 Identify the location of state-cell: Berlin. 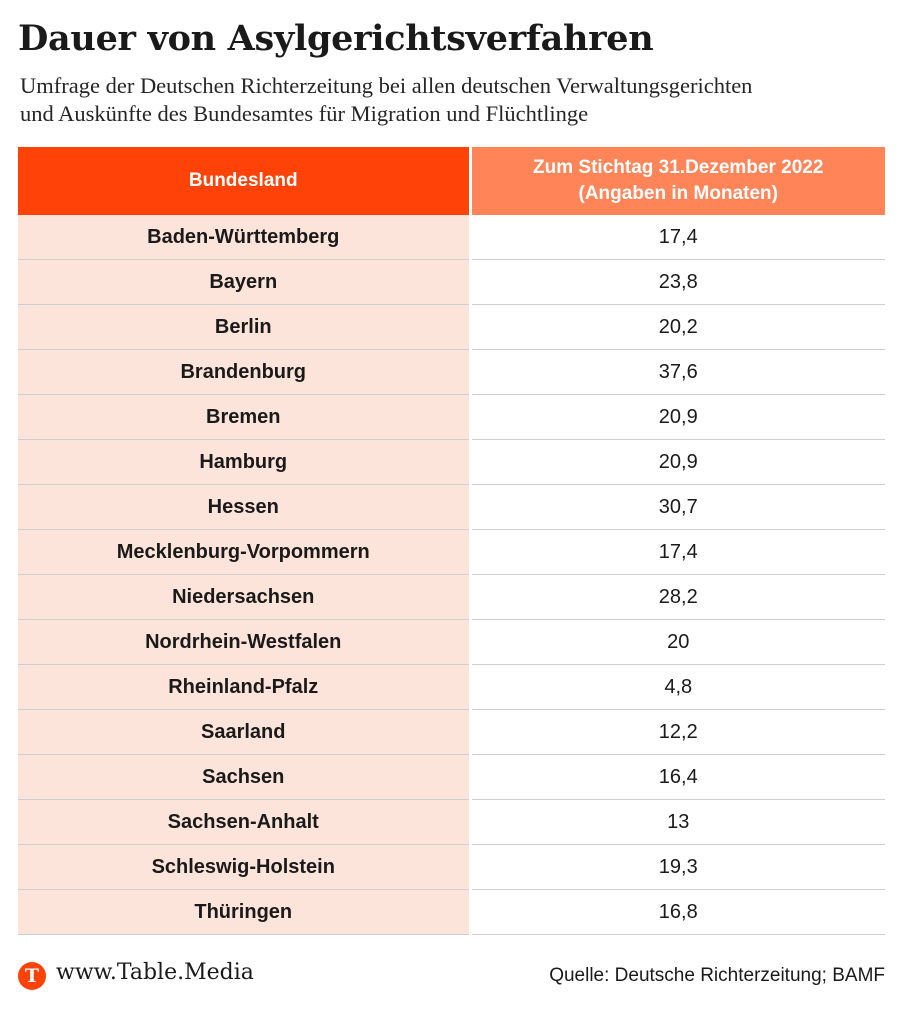
(245, 327).